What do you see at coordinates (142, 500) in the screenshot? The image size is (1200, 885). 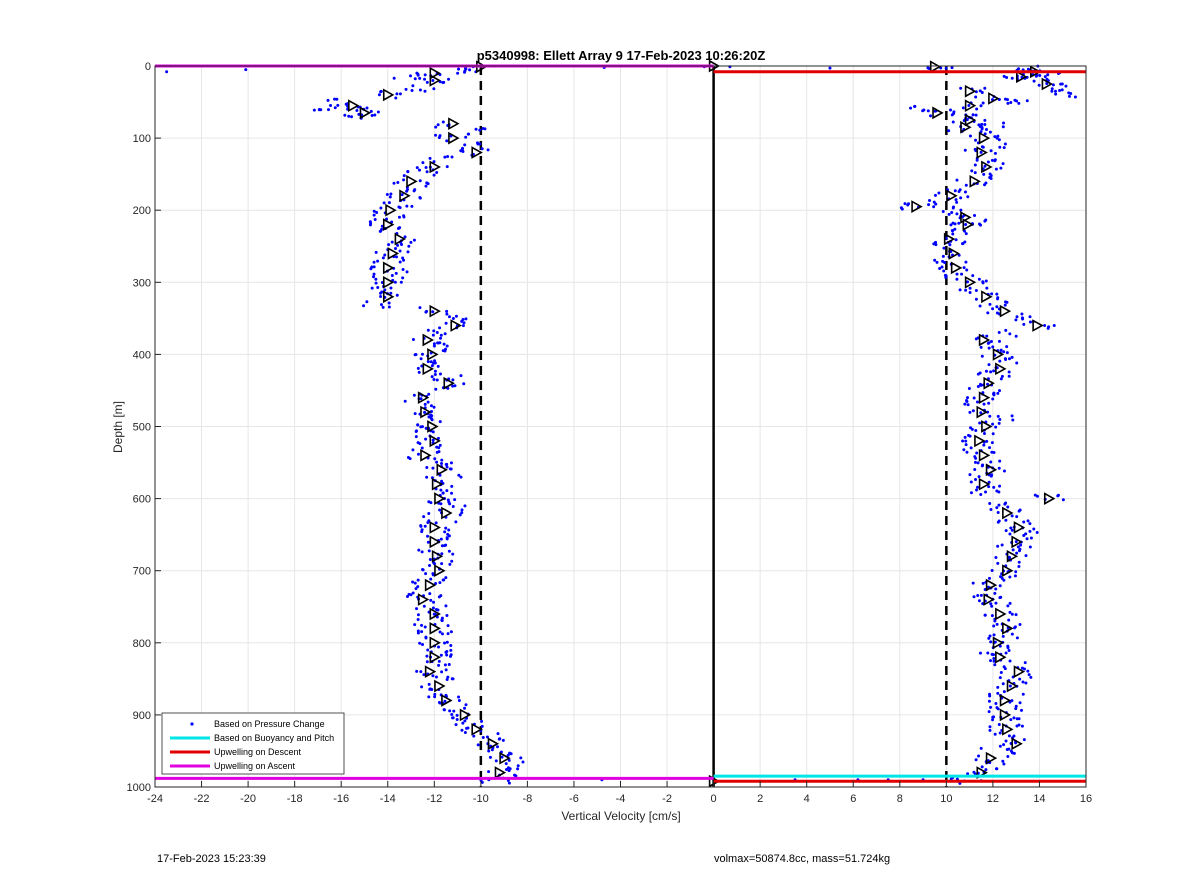 I see `y-tick-label: 600` at bounding box center [142, 500].